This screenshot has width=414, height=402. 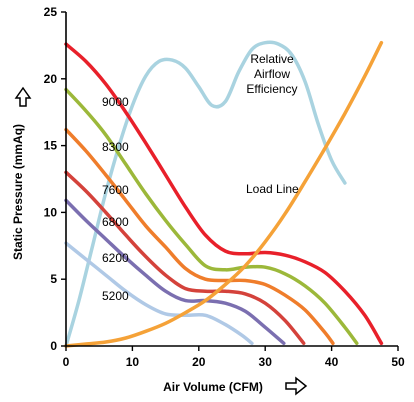 I want to click on label-6800: 6800, so click(x=115, y=222).